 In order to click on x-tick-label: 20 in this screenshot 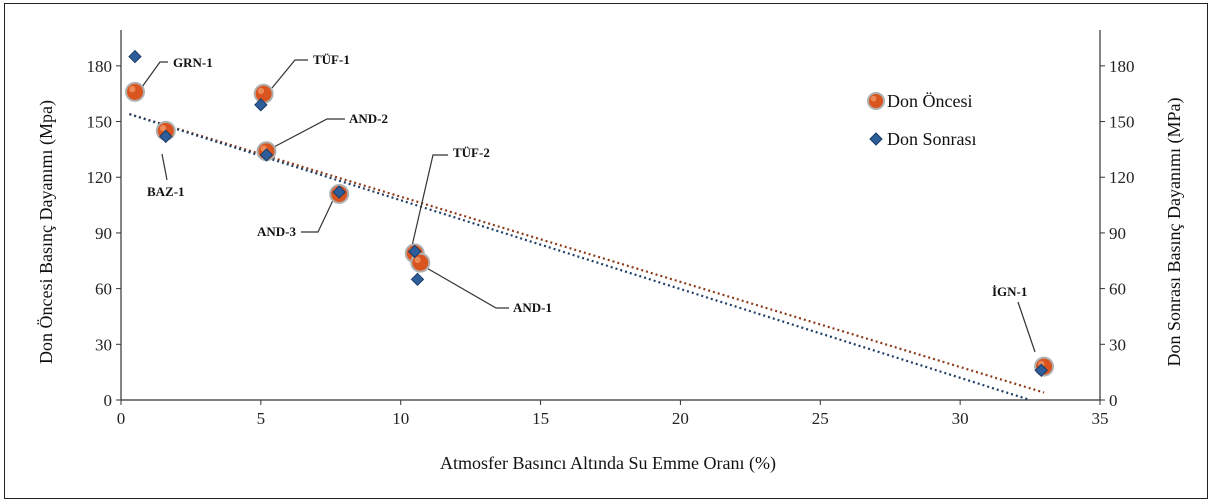, I will do `click(680, 418)`.